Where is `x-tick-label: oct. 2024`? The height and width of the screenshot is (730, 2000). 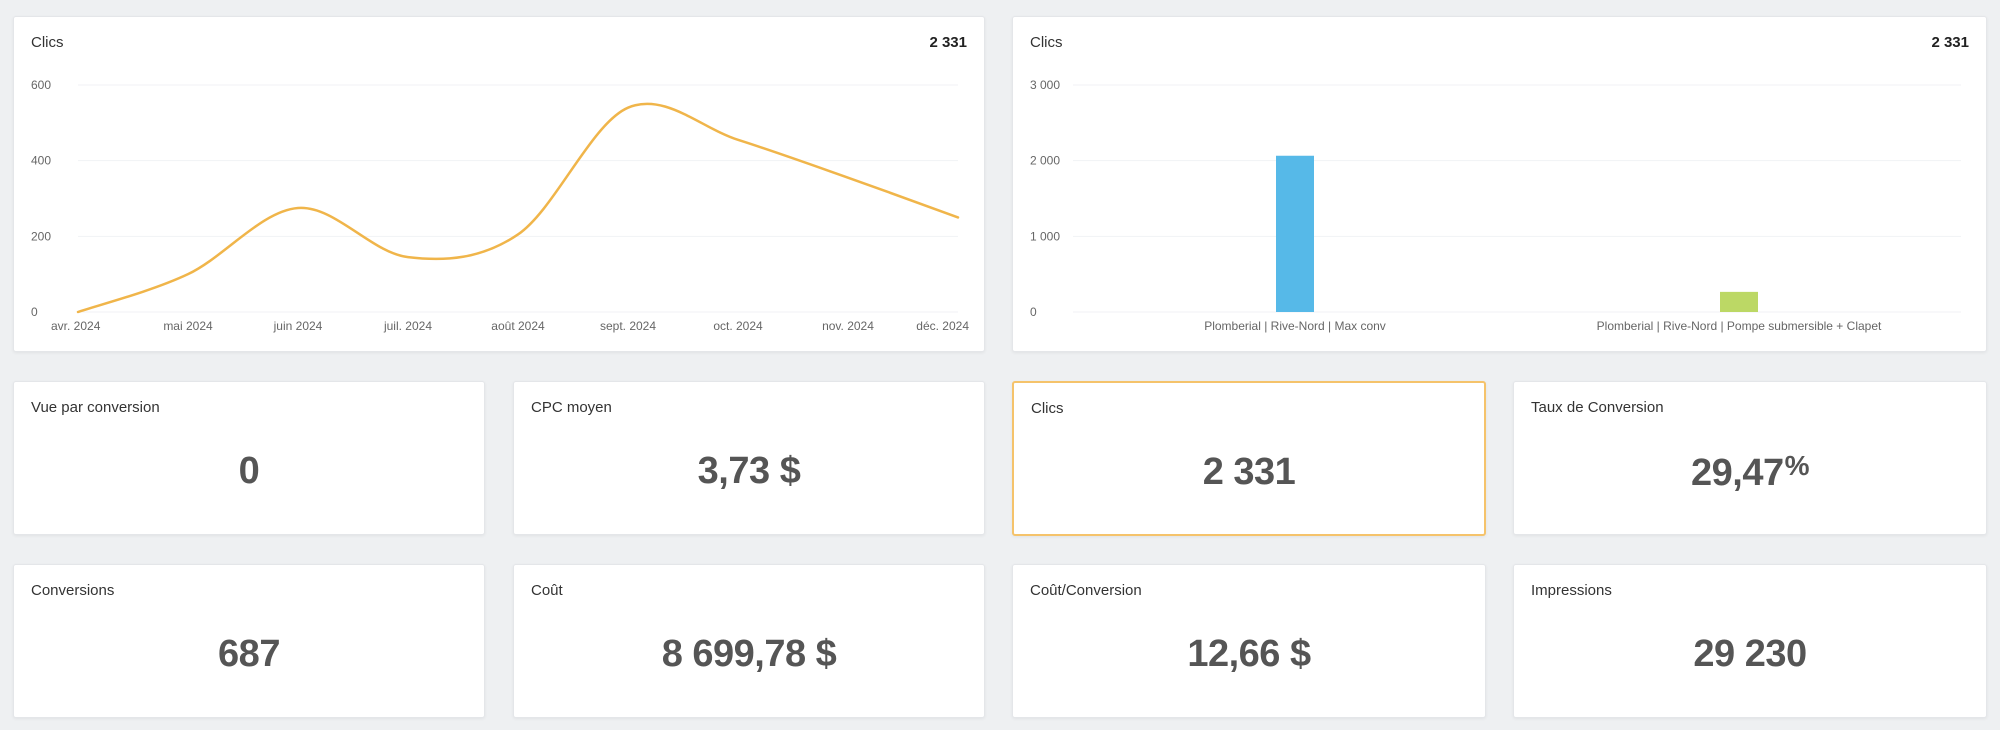 x-tick-label: oct. 2024 is located at coordinates (738, 326).